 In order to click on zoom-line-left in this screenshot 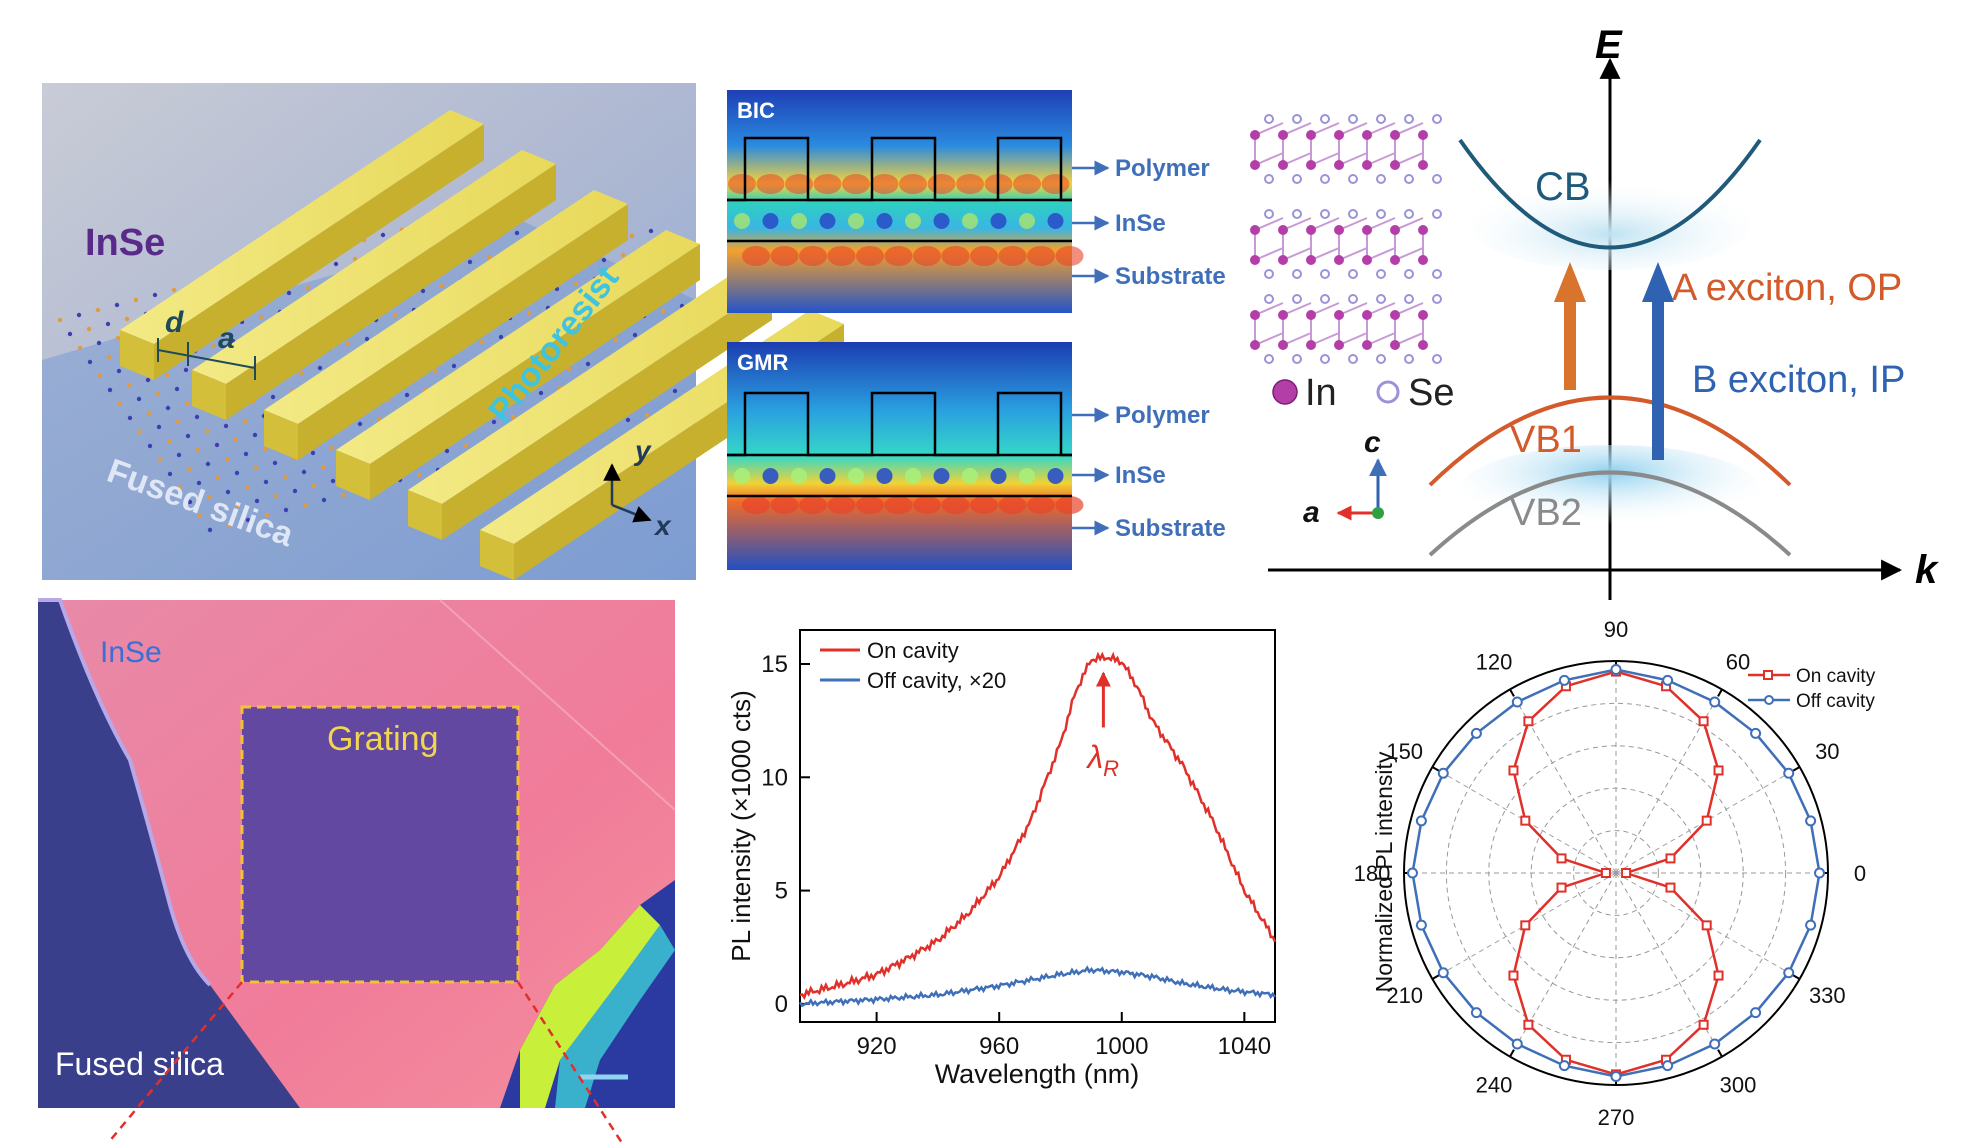, I will do `click(175, 1062)`.